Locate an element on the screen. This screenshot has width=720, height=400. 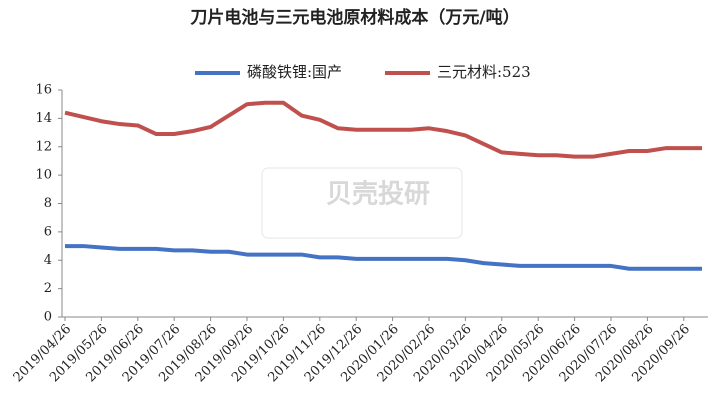
y-tick-label: 6 is located at coordinates (48, 231).